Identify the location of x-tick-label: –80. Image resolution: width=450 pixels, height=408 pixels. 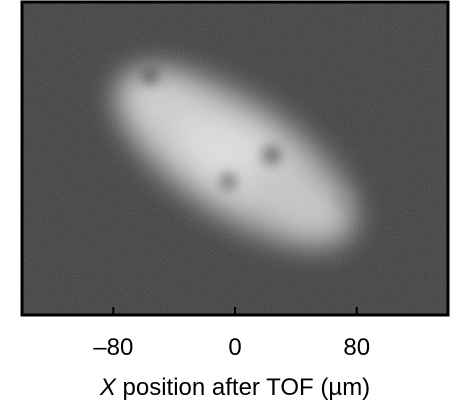
(113, 347).